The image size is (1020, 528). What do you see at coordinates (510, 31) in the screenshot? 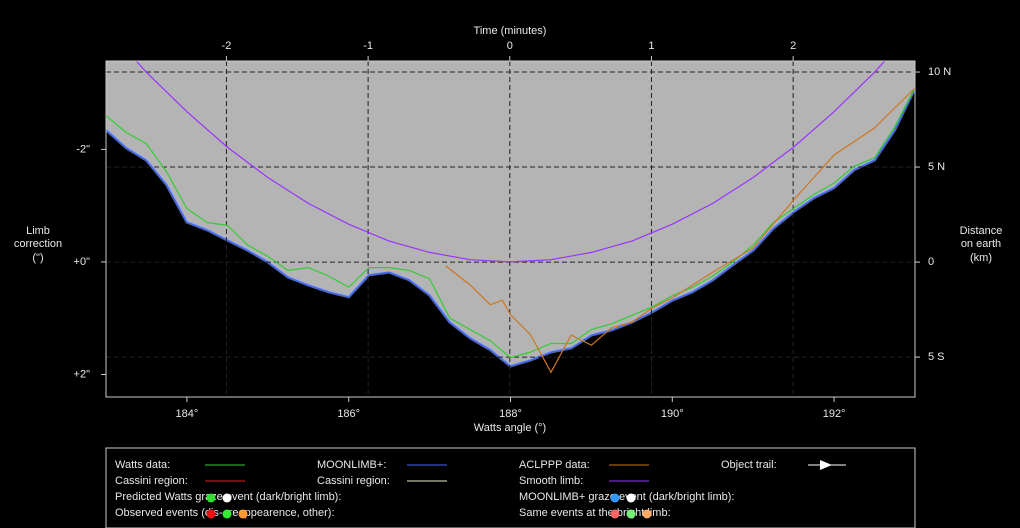
I see `x2-axis-title: Time (minutes)` at bounding box center [510, 31].